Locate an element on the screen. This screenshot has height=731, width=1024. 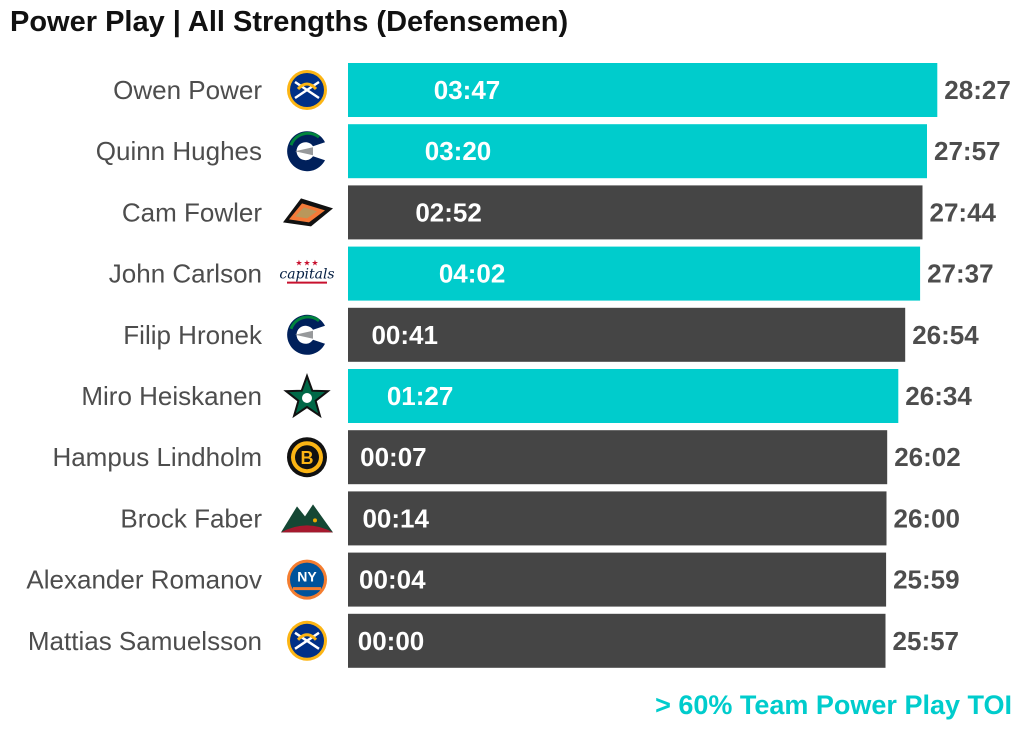
pp-toi-label: 03:20 is located at coordinates (458, 151).